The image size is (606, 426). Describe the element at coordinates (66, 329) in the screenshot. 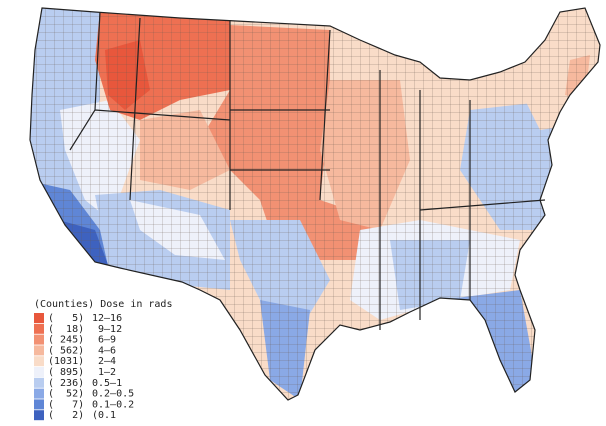

I see `legend-count: ( 18)` at that location.